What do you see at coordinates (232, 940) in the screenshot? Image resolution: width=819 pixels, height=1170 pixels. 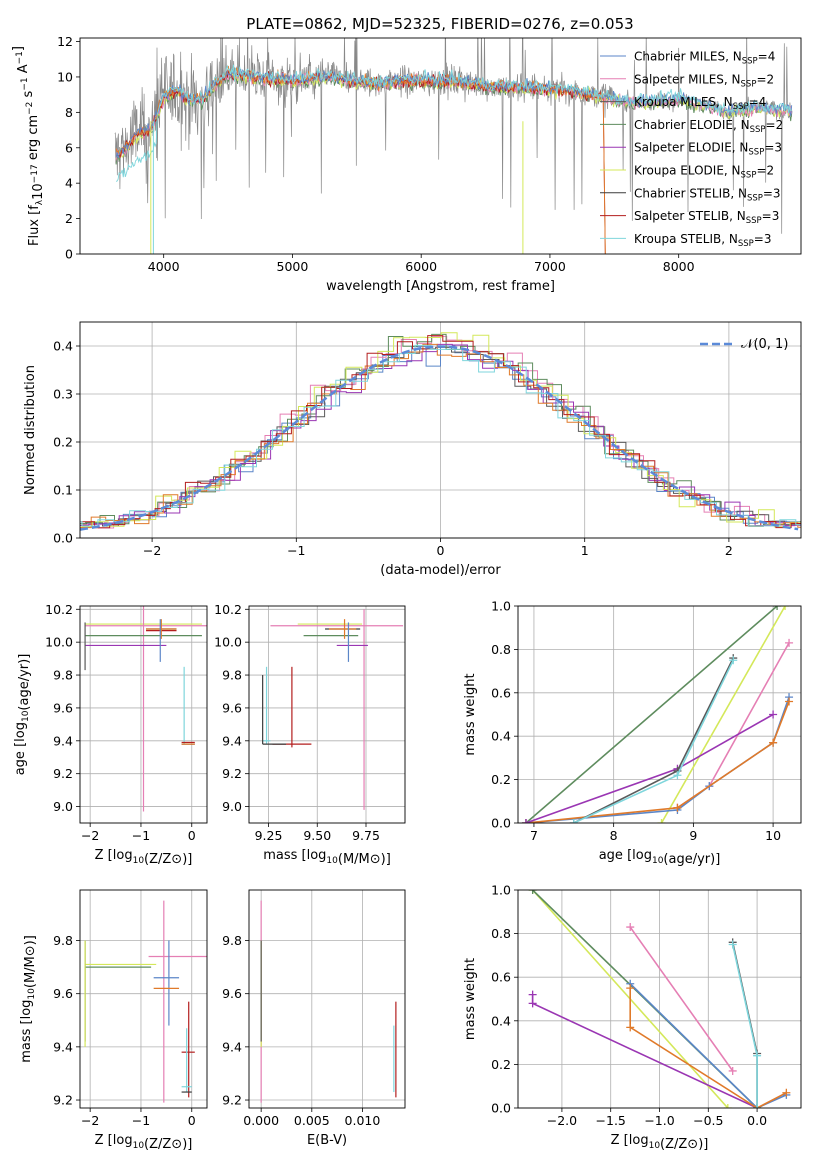 I see `y-tick-label: 9.8` at bounding box center [232, 940].